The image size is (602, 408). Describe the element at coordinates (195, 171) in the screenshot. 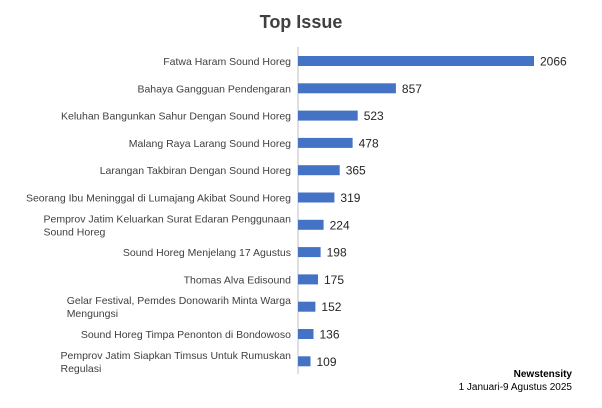

I see `category-label: Larangan Takbiran Dengan Sound Horeg` at that location.